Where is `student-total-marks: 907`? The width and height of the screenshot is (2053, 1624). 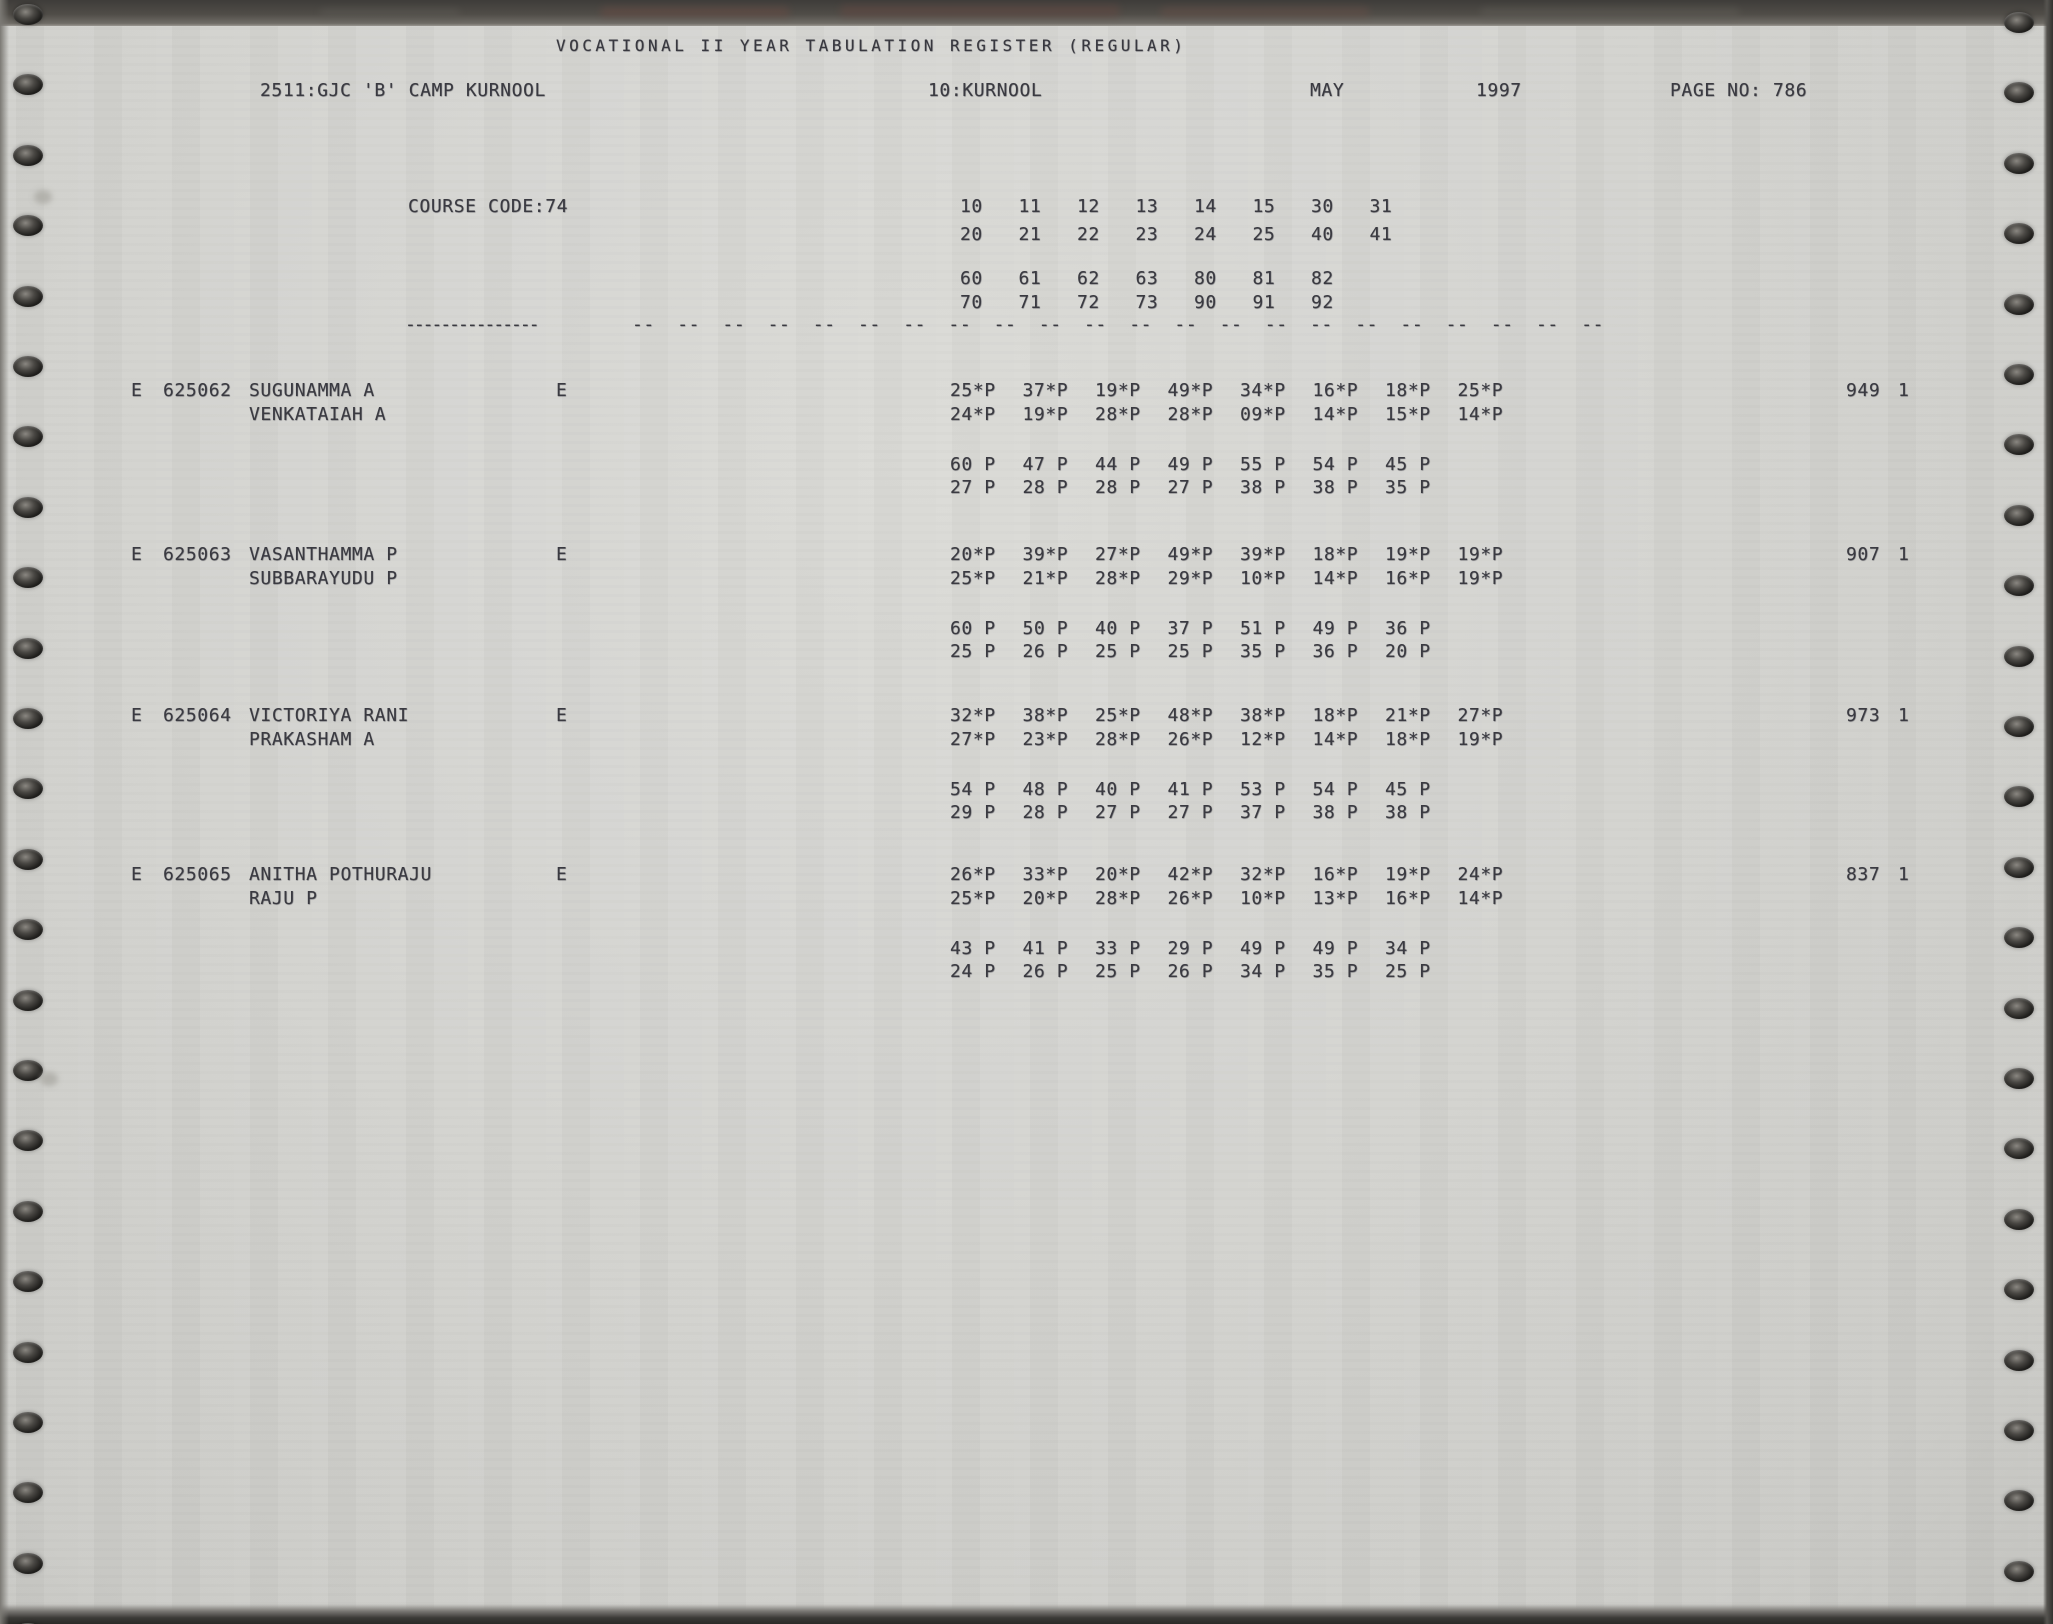
student-total-marks: 907 is located at coordinates (1863, 554).